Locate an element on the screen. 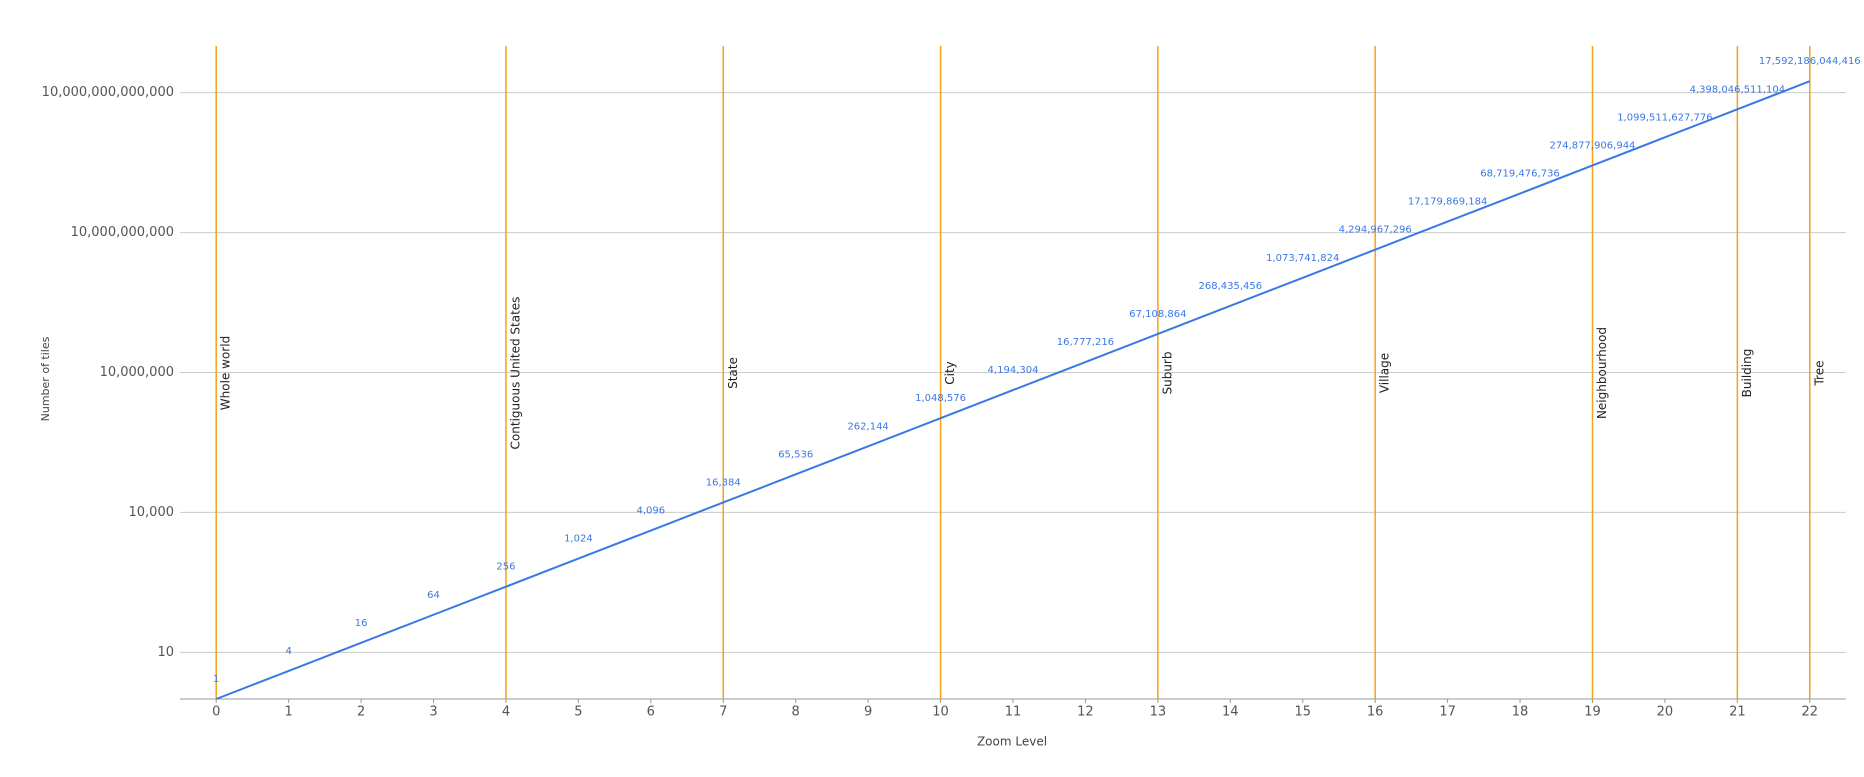 Image resolution: width=1864 pixels, height=777 pixels. data-label: 4,398,046,511,104 is located at coordinates (1737, 89).